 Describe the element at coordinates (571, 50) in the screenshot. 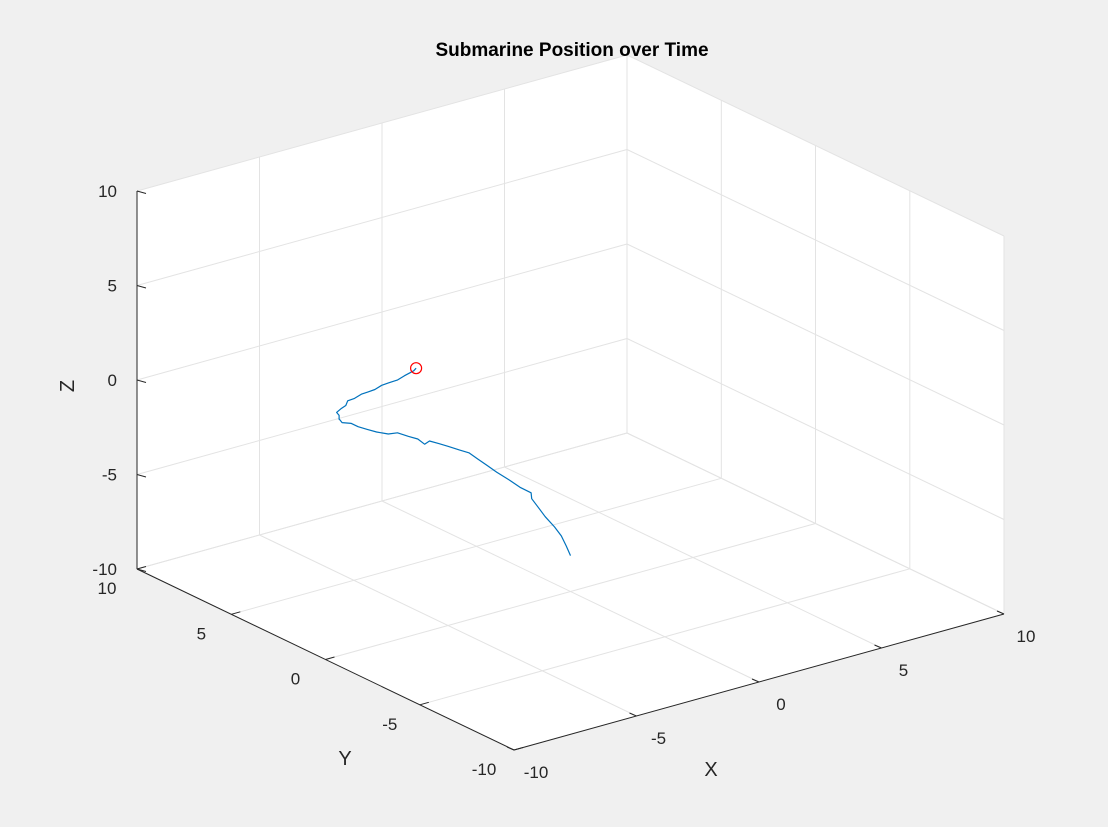

I see `chart-title: Submarine Position over Time` at that location.